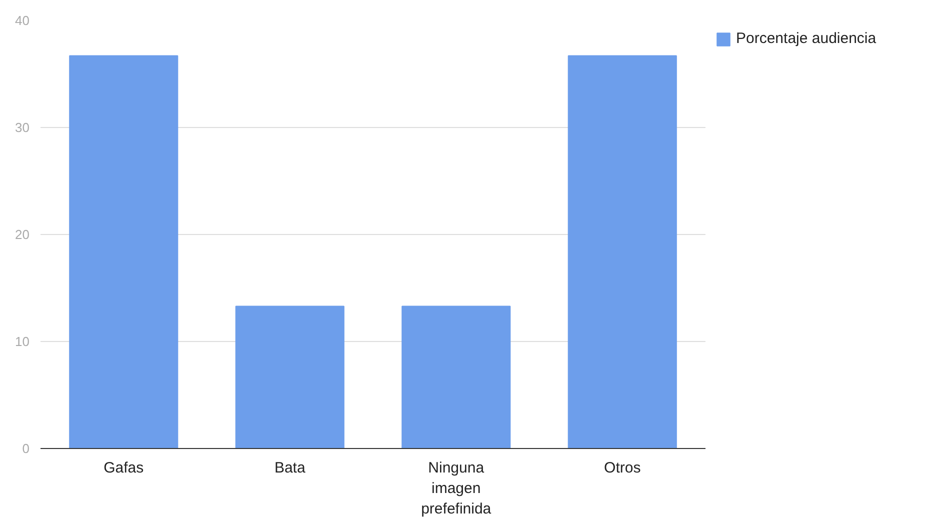 This screenshot has height=525, width=946. I want to click on y-tick-label: 20, so click(22, 234).